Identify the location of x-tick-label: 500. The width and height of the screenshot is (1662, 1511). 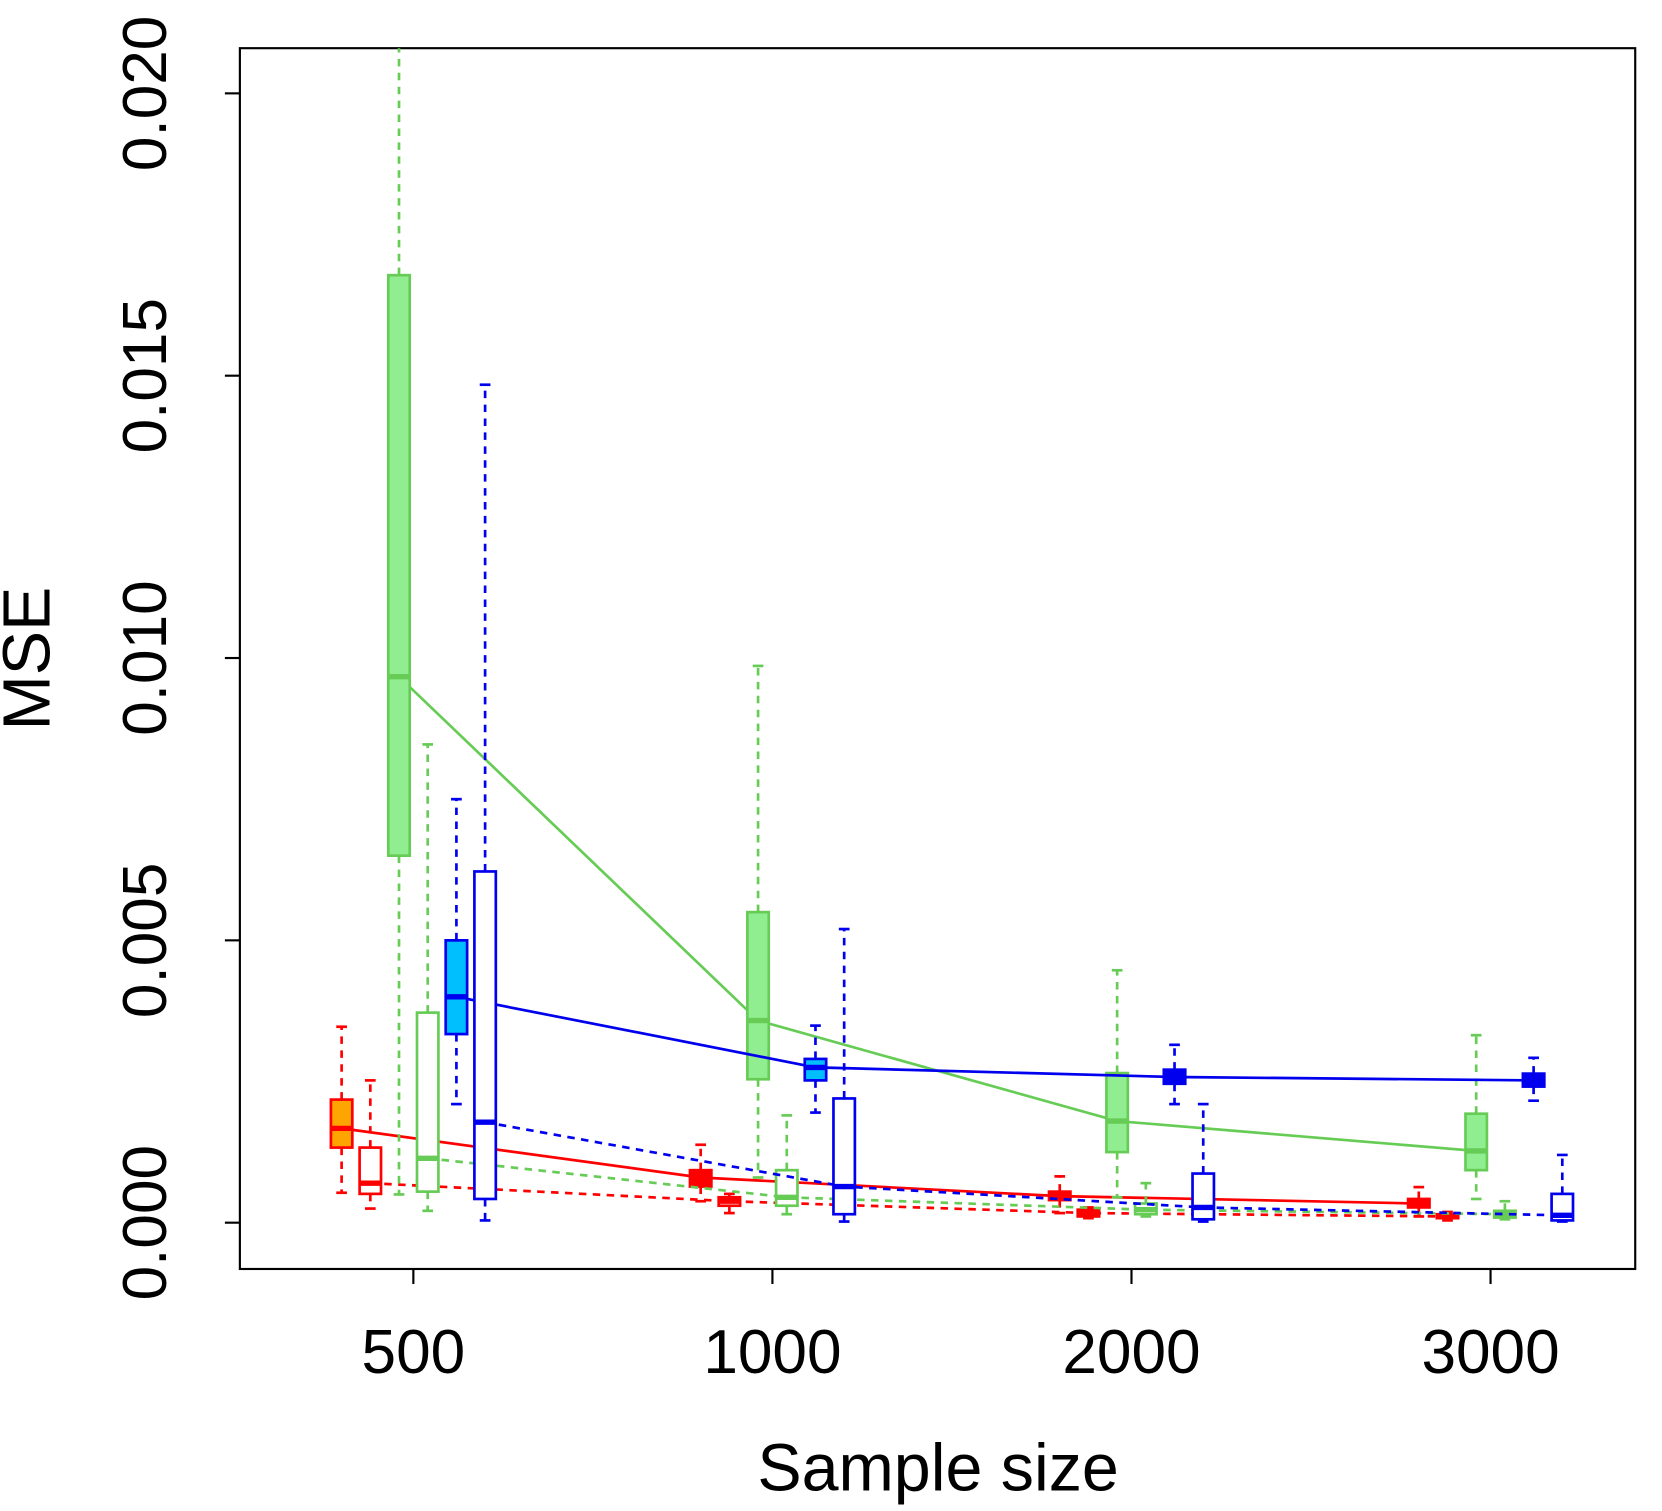
(414, 1352).